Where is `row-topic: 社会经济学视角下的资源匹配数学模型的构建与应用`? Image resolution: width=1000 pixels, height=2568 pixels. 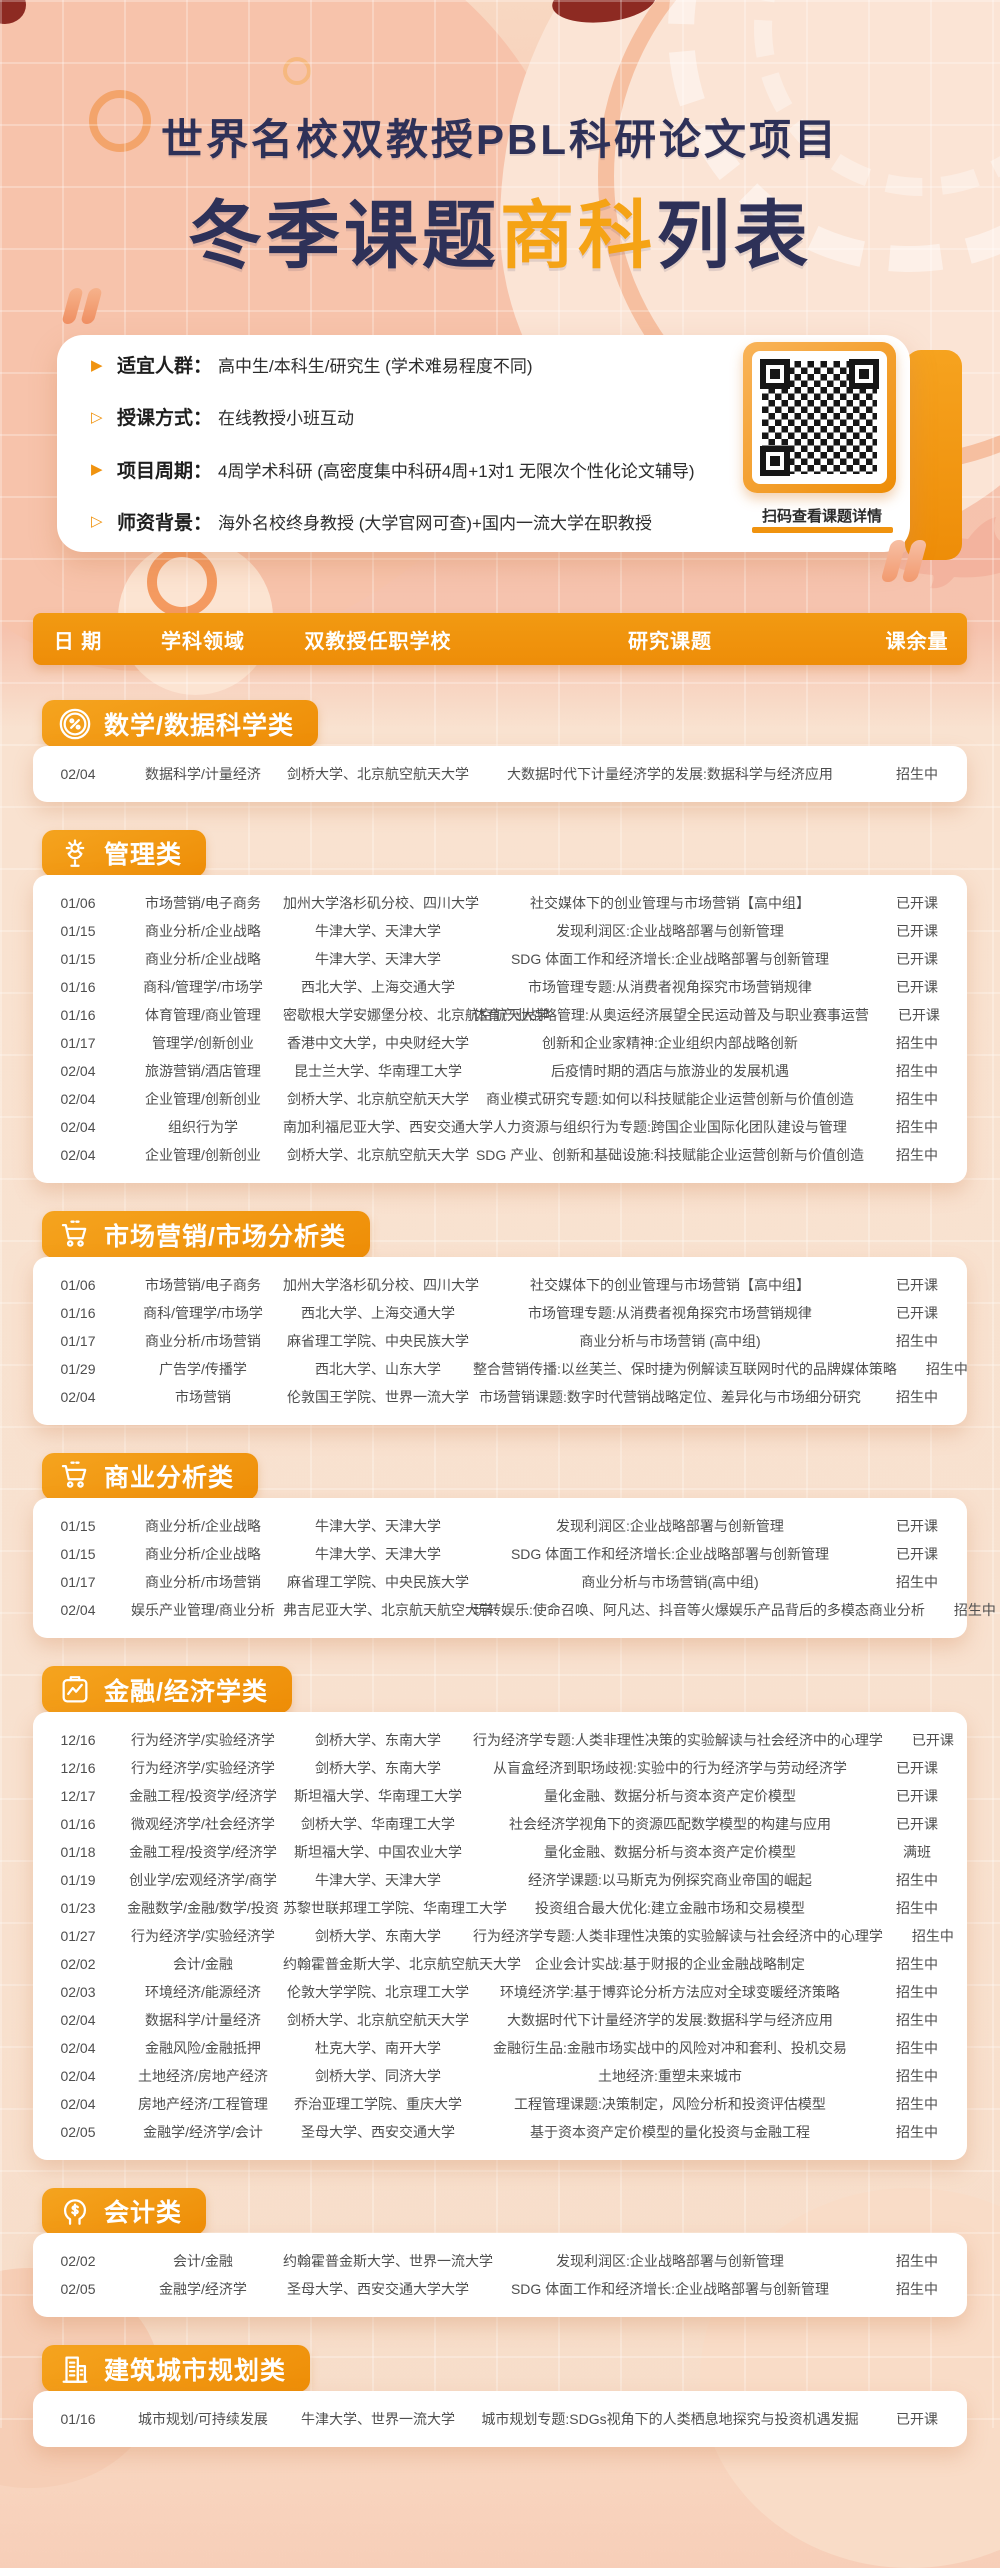
row-topic: 社会经济学视角下的资源匹配数学模型的构建与应用 is located at coordinates (670, 1823).